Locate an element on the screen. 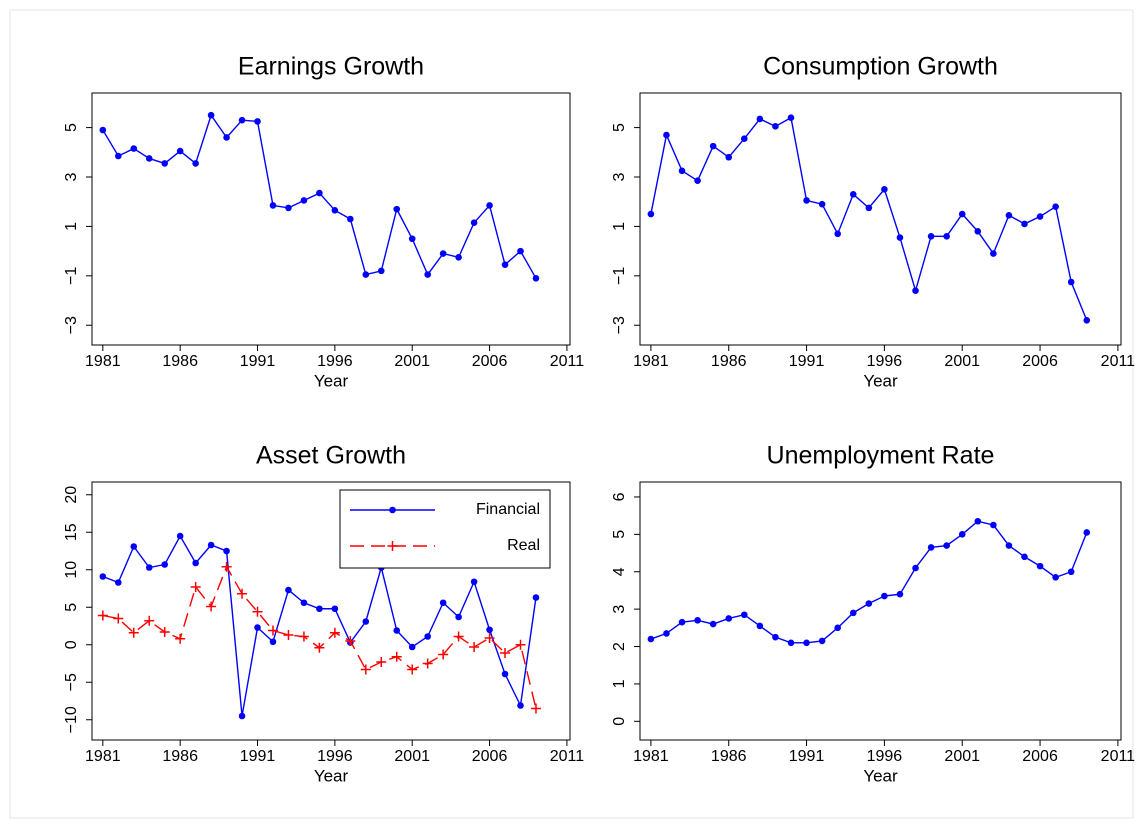 This screenshot has width=1143, height=828. legend-label: Real is located at coordinates (523, 545).